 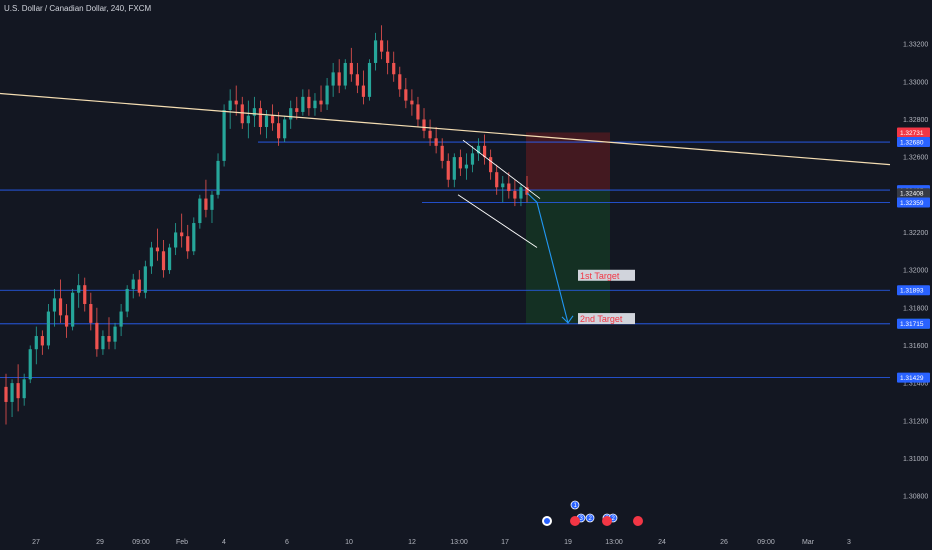 I want to click on descending-trendline, so click(x=445, y=129).